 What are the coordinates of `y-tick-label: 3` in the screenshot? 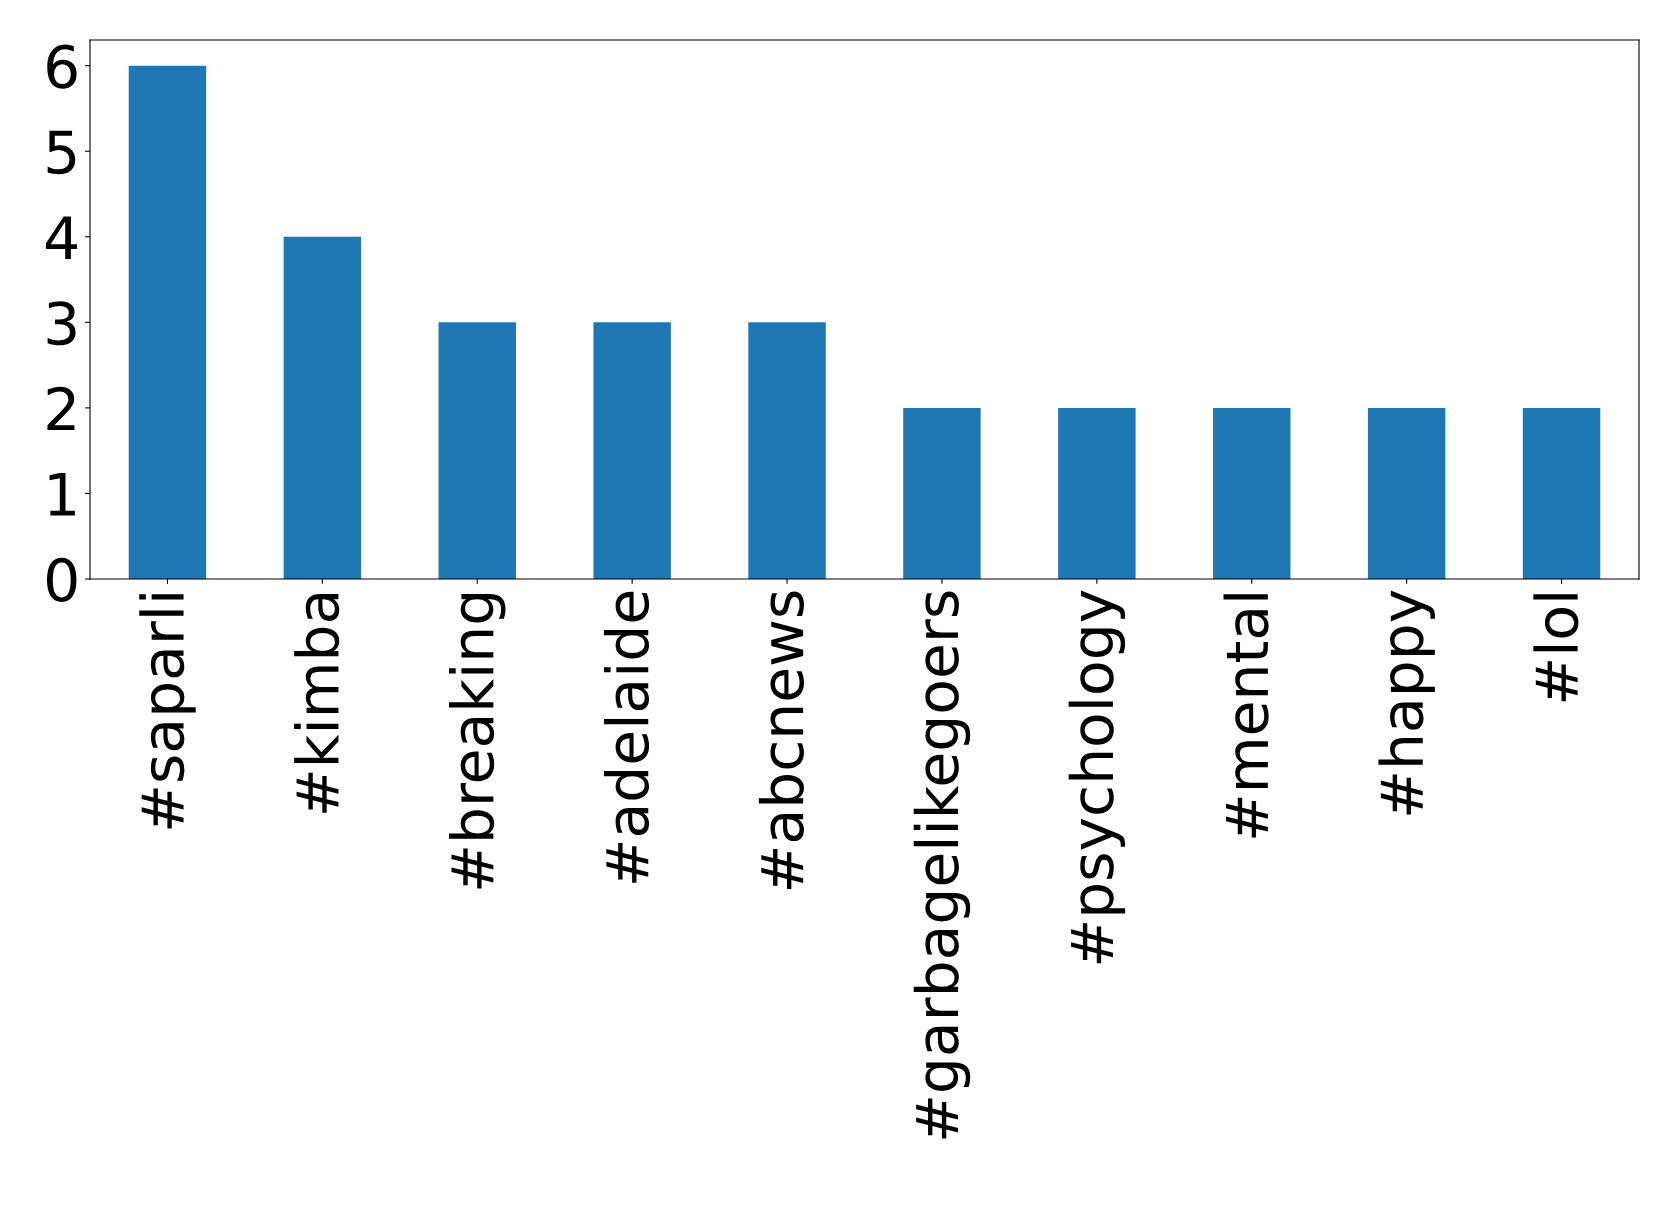 It's located at (61, 323).